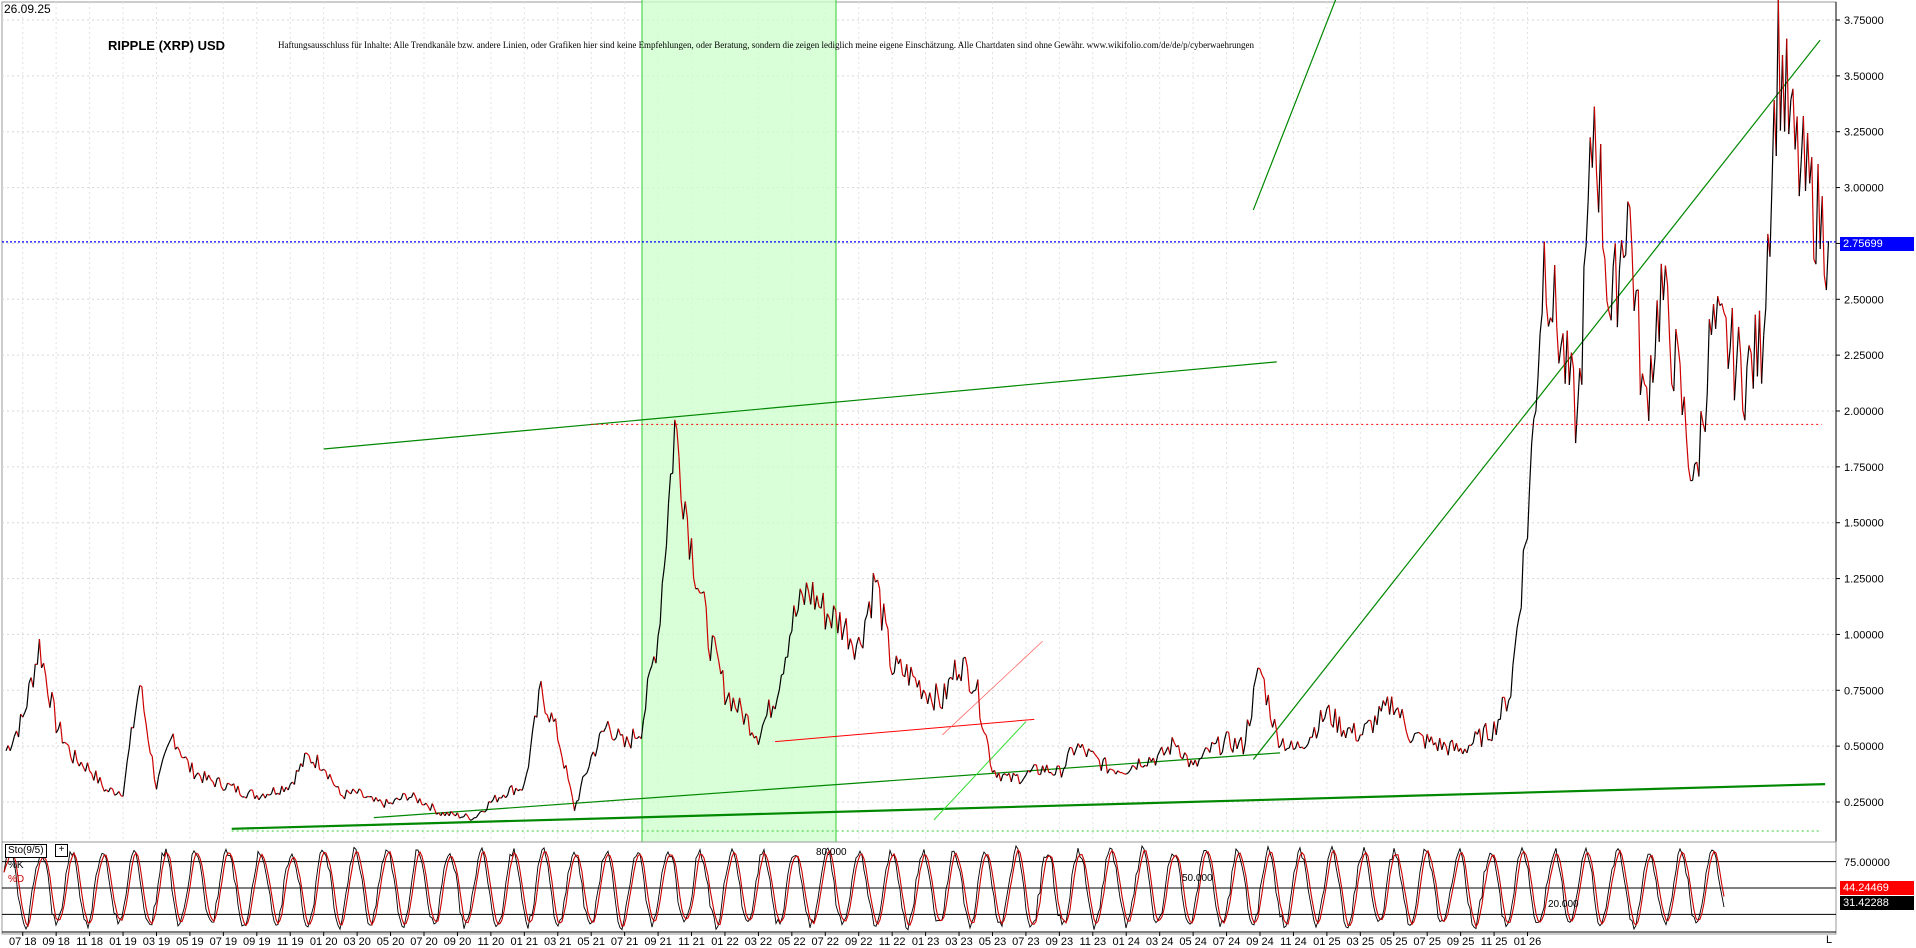 The width and height of the screenshot is (1916, 948). I want to click on x-tick-label: 01 22, so click(725, 942).